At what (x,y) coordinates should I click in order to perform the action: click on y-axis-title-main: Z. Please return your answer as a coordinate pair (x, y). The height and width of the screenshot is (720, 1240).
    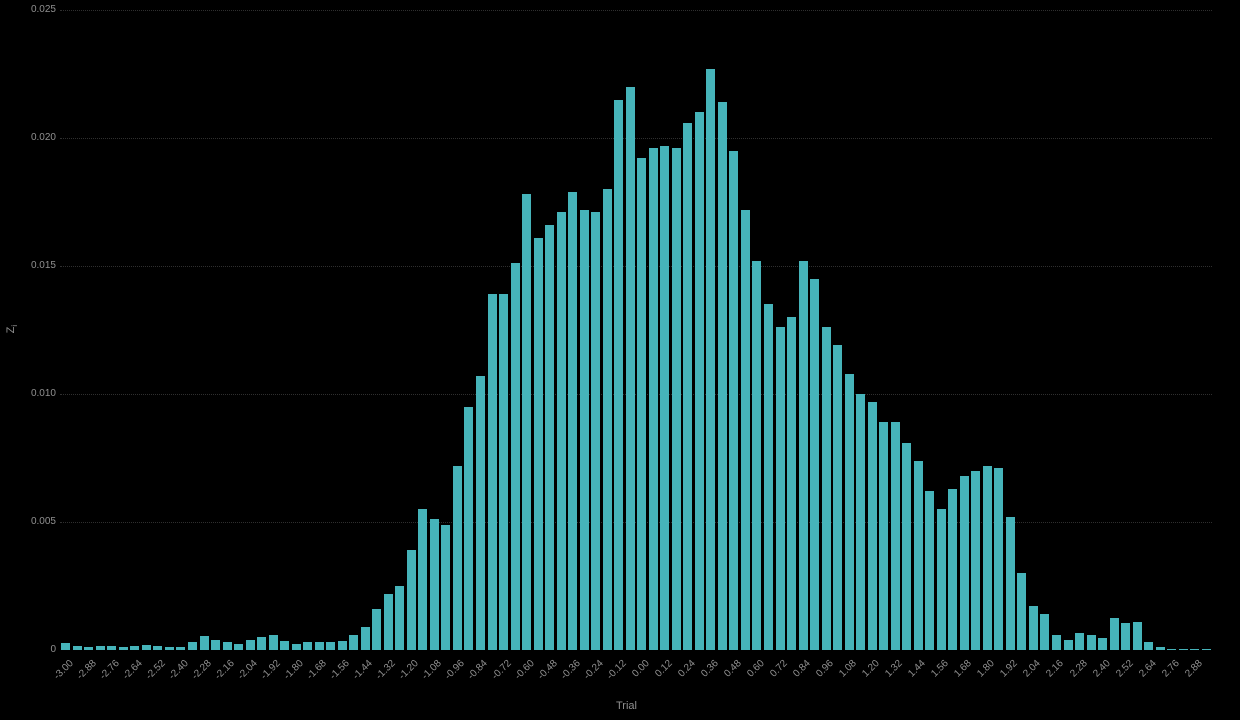
    Looking at the image, I should click on (10, 330).